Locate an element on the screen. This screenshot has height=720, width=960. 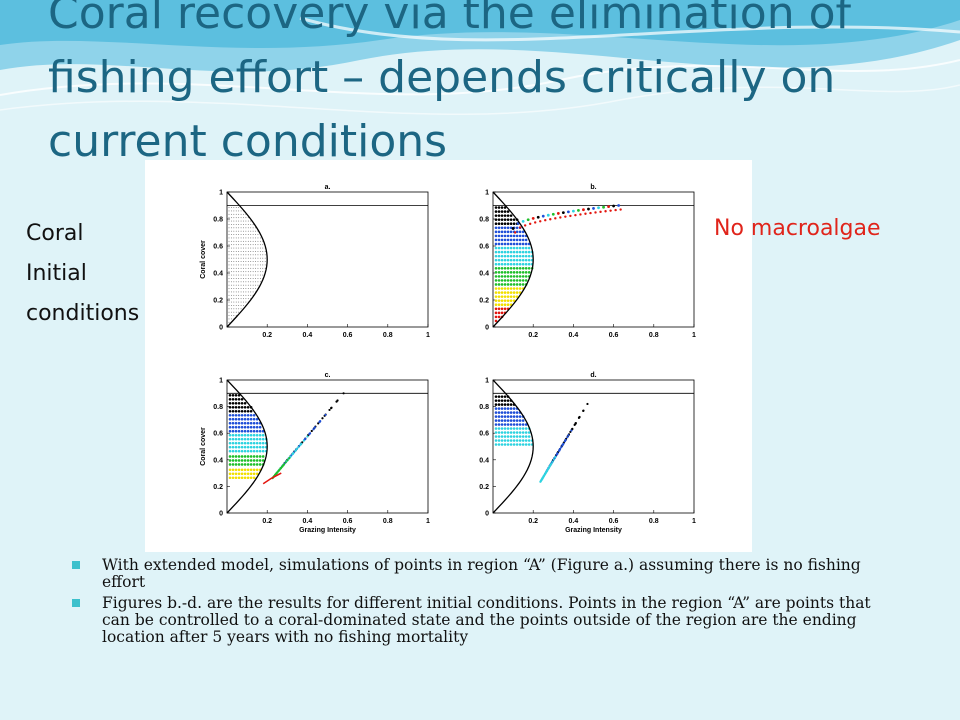
x-tick-label: 0.8 is located at coordinates (388, 335).